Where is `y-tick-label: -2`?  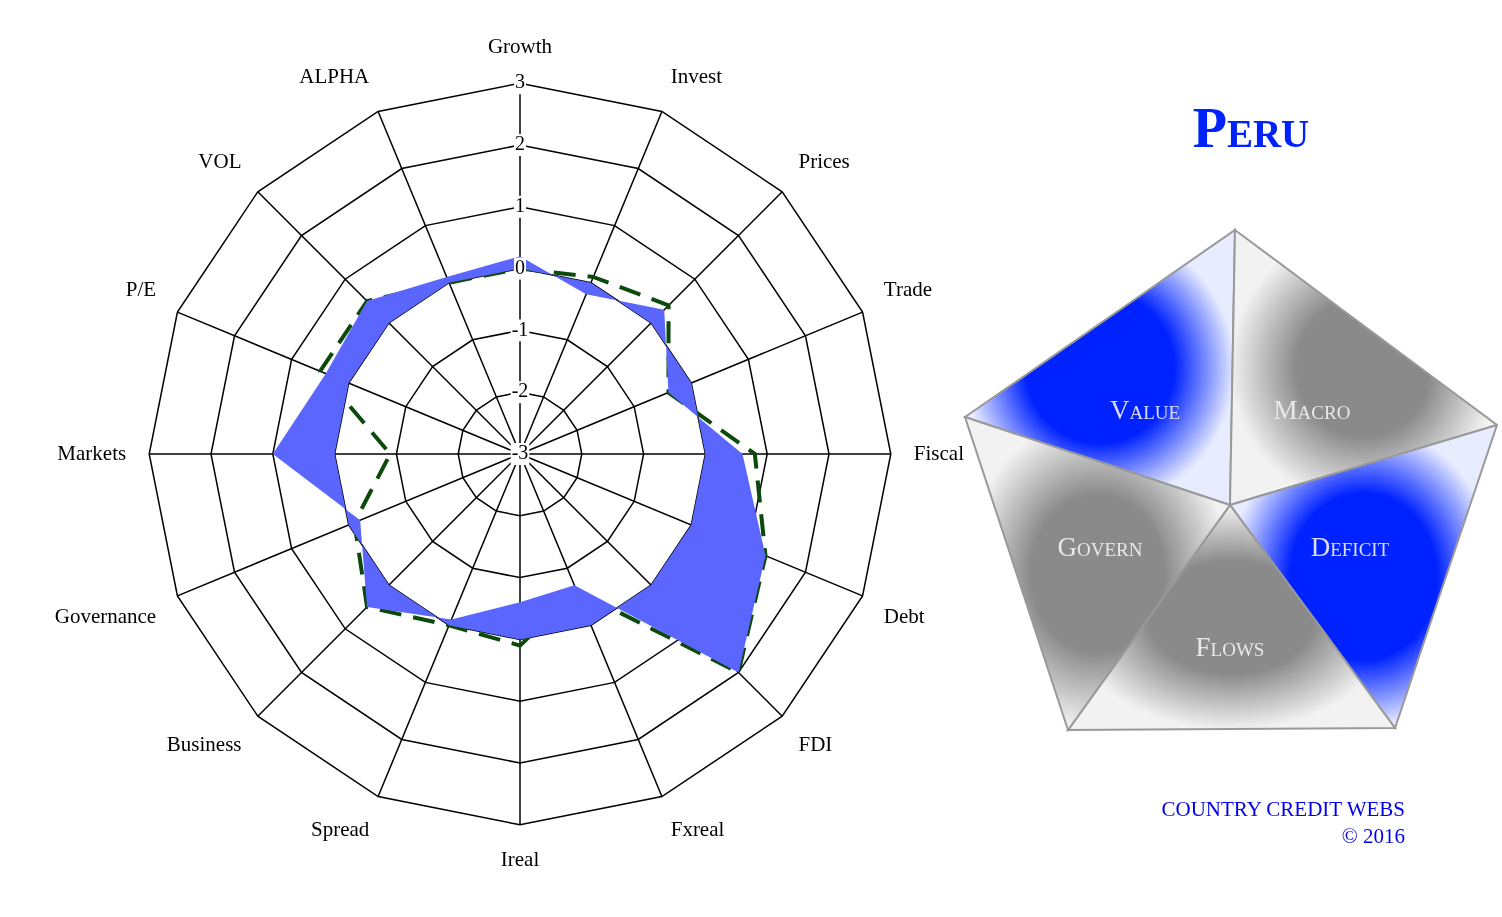 y-tick-label: -2 is located at coordinates (520, 390).